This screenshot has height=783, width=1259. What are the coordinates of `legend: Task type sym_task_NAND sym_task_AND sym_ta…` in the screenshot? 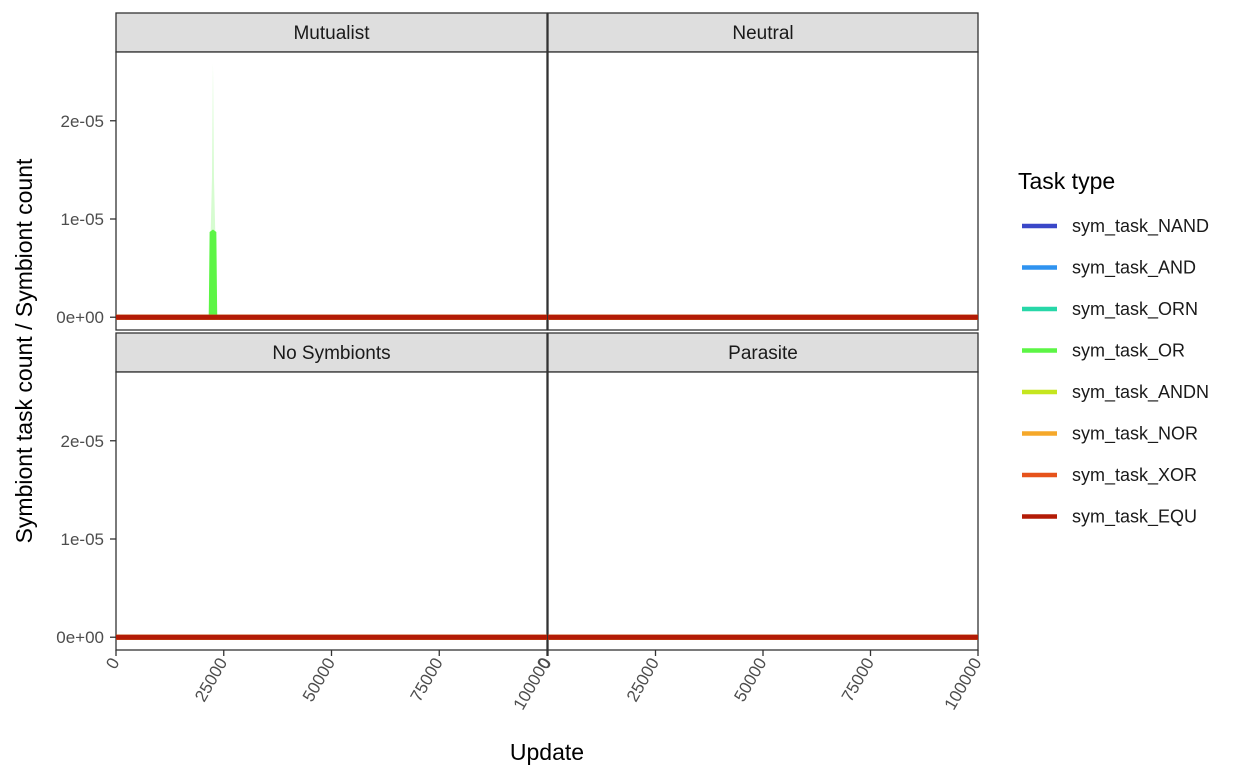 It's located at (1113, 348).